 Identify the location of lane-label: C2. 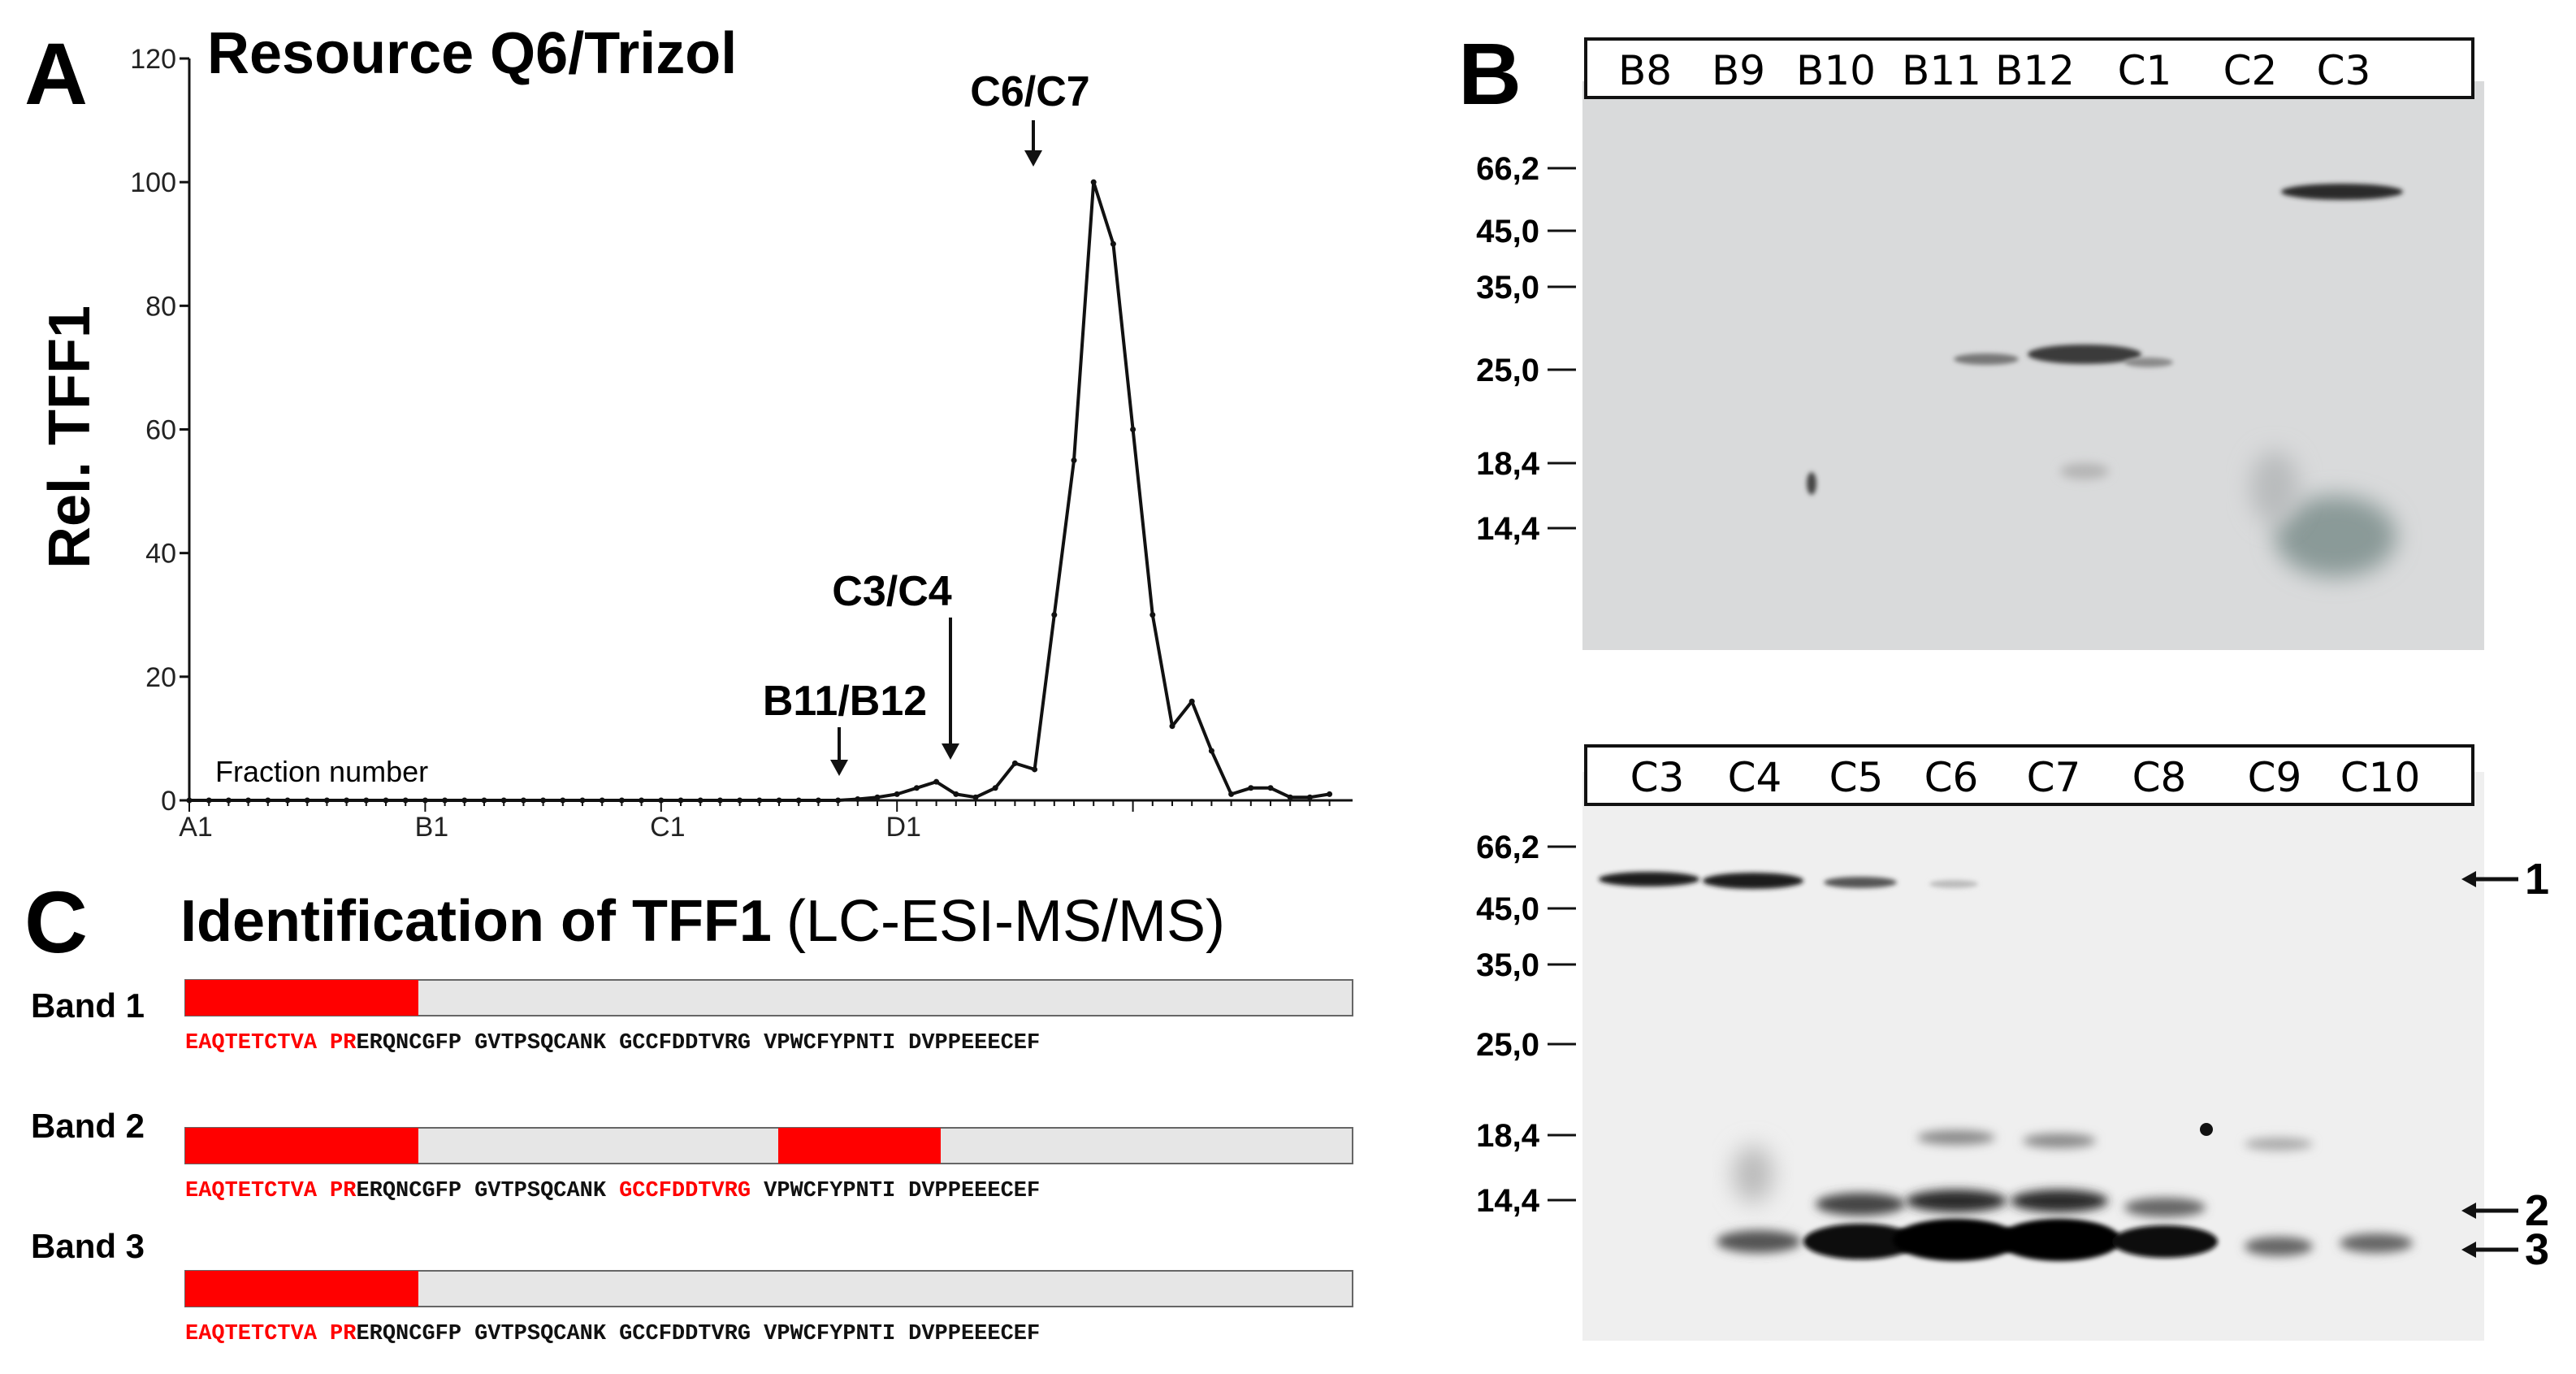
(2250, 70).